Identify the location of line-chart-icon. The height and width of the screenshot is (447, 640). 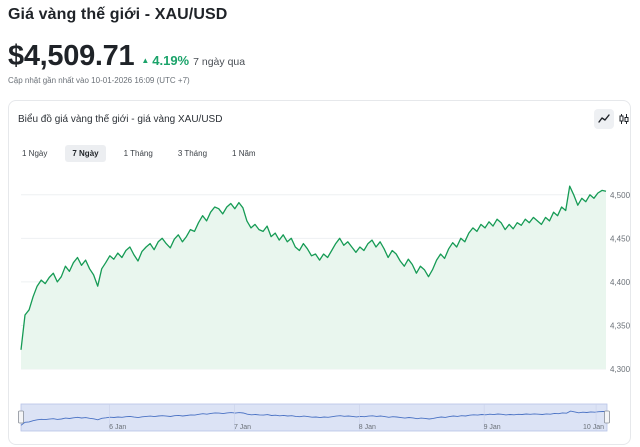
(604, 118).